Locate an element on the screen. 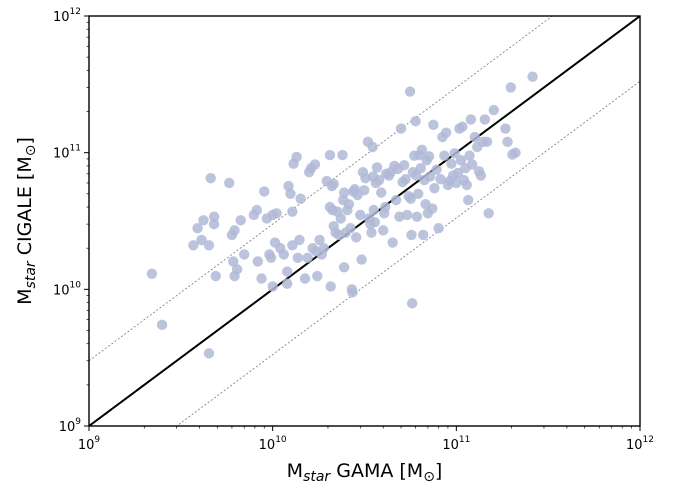  x-axis-label: Mstar GAMA [M⊙] is located at coordinates (365, 471).